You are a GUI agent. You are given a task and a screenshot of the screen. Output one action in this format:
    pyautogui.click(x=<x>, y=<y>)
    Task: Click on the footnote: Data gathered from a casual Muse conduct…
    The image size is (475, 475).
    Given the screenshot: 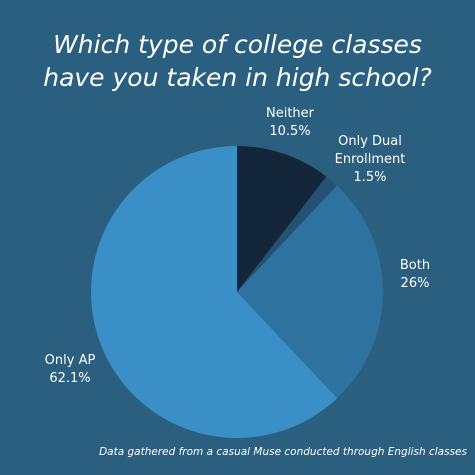 What is the action you would take?
    pyautogui.click(x=283, y=452)
    